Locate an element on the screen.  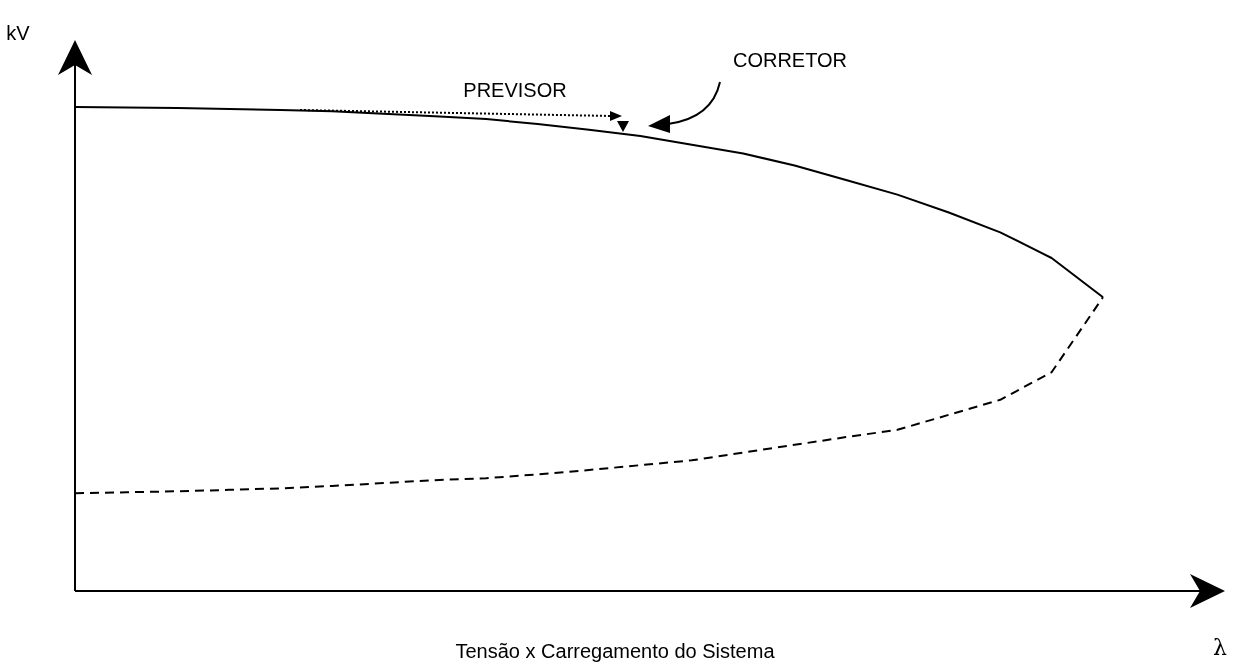
y-axis-title: kV is located at coordinates (18, 33).